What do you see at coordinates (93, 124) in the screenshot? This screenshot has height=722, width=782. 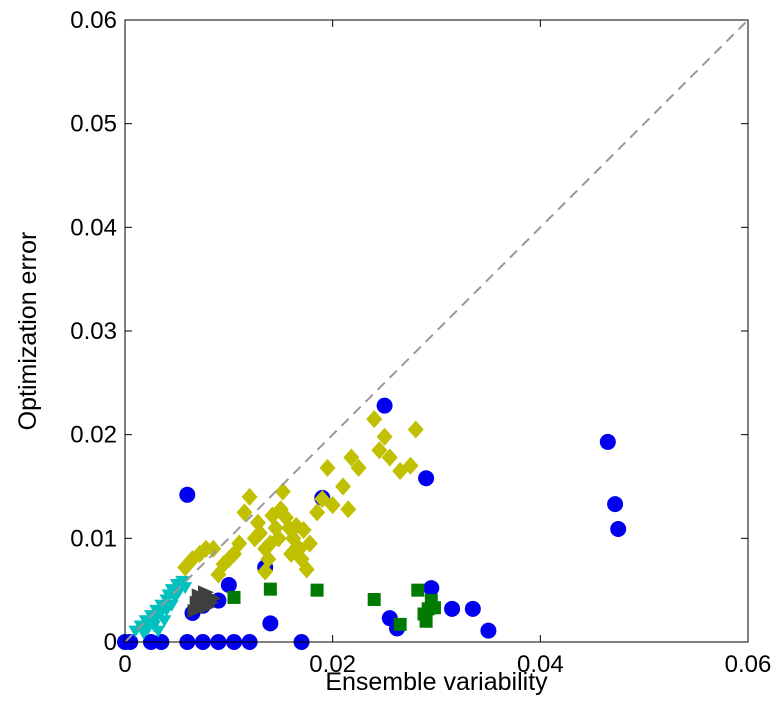 I see `y-tick-label: 0.05` at bounding box center [93, 124].